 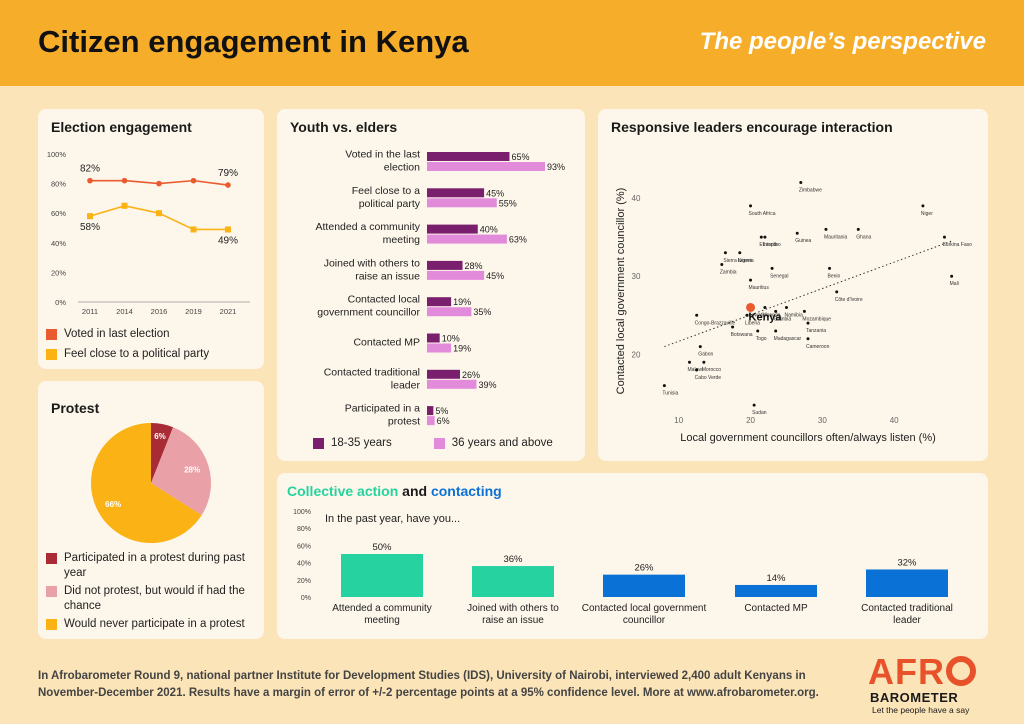 What do you see at coordinates (448, 446) in the screenshot?
I see `youth-legend: 18-35 years 36 years and above` at bounding box center [448, 446].